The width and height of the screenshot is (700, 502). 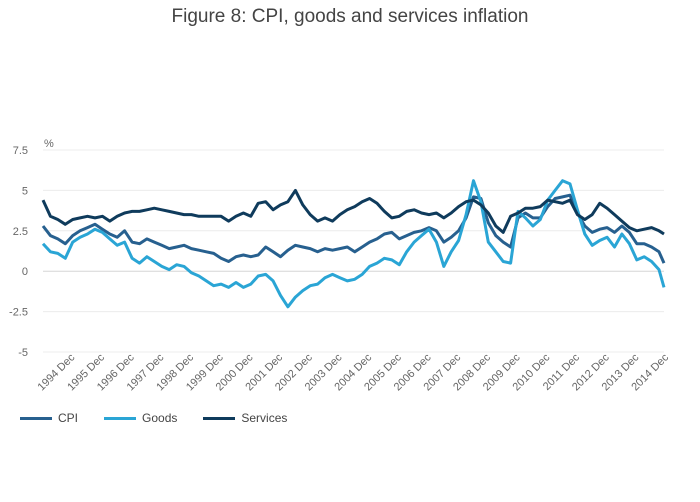 What do you see at coordinates (25, 272) in the screenshot?
I see `y-tick-label: 0` at bounding box center [25, 272].